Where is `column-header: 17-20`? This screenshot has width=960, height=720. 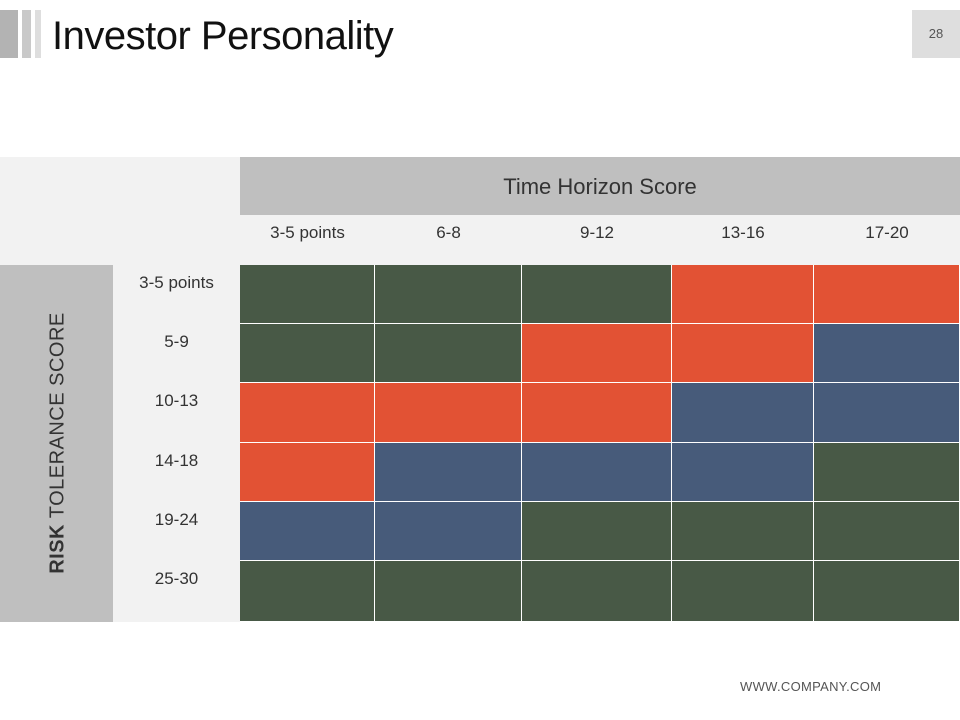
column-header: 17-20 is located at coordinates (887, 232).